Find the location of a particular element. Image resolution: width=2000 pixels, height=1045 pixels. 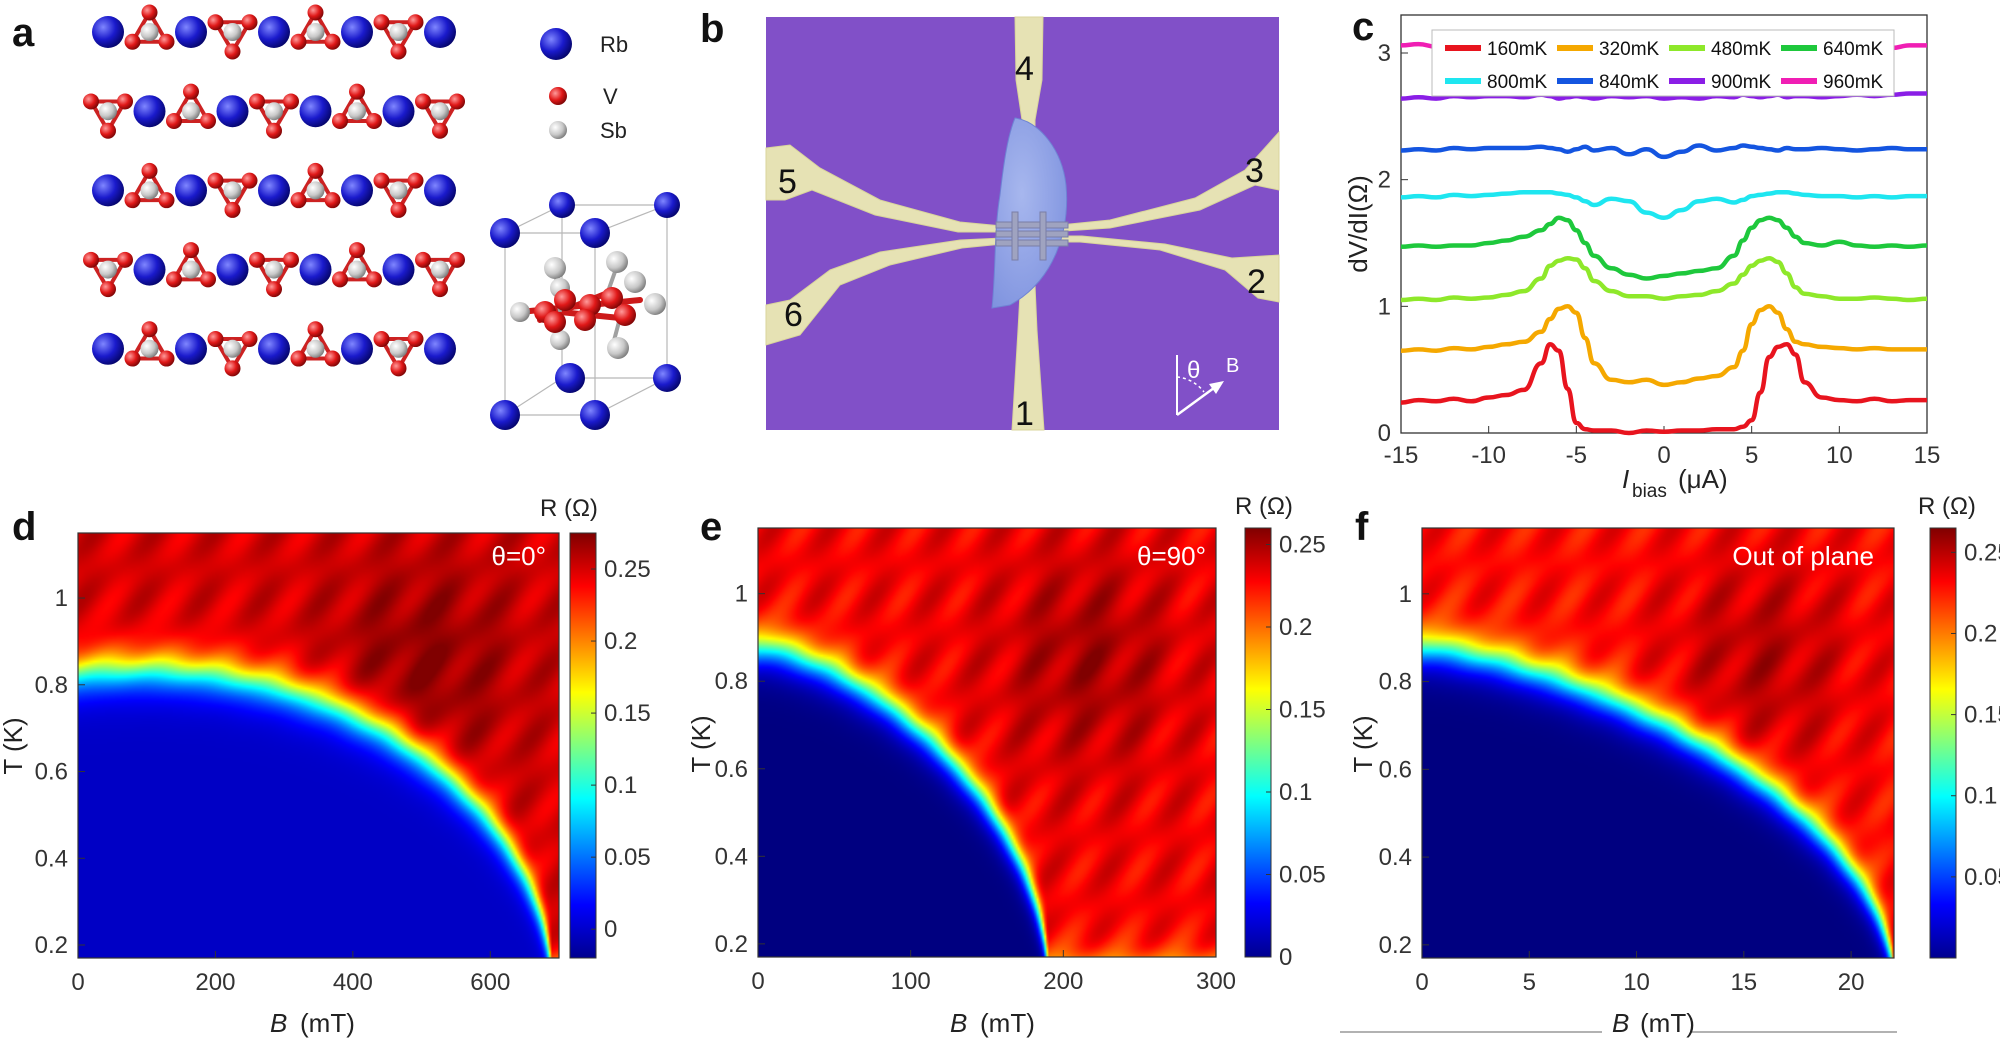

x-tick-label: 400 is located at coordinates (353, 982).